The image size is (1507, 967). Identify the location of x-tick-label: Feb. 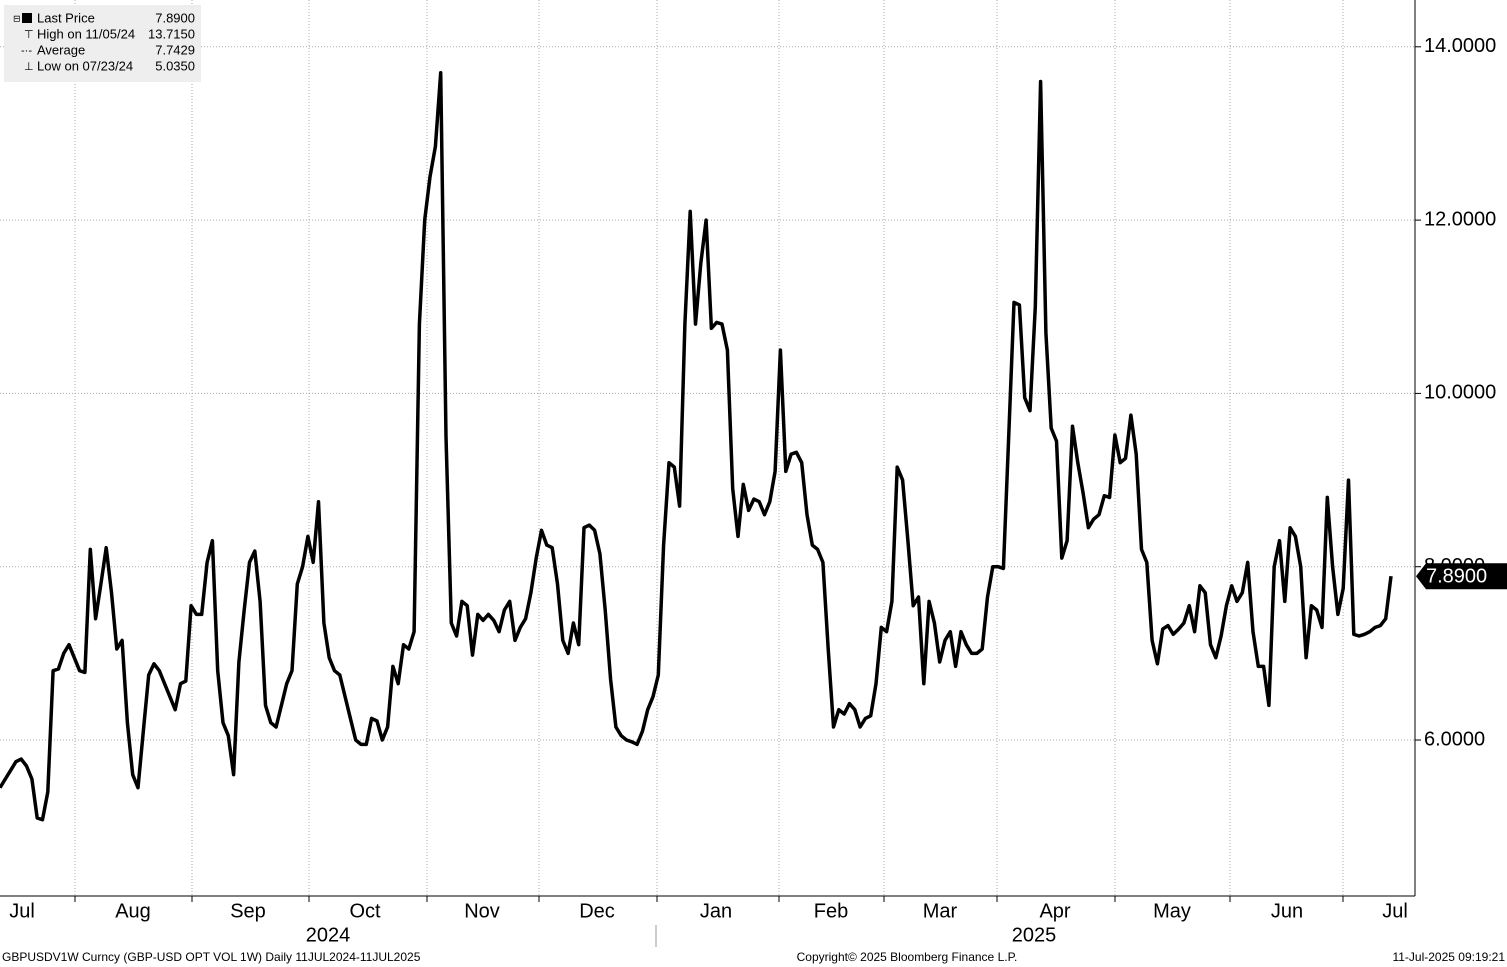
(831, 911).